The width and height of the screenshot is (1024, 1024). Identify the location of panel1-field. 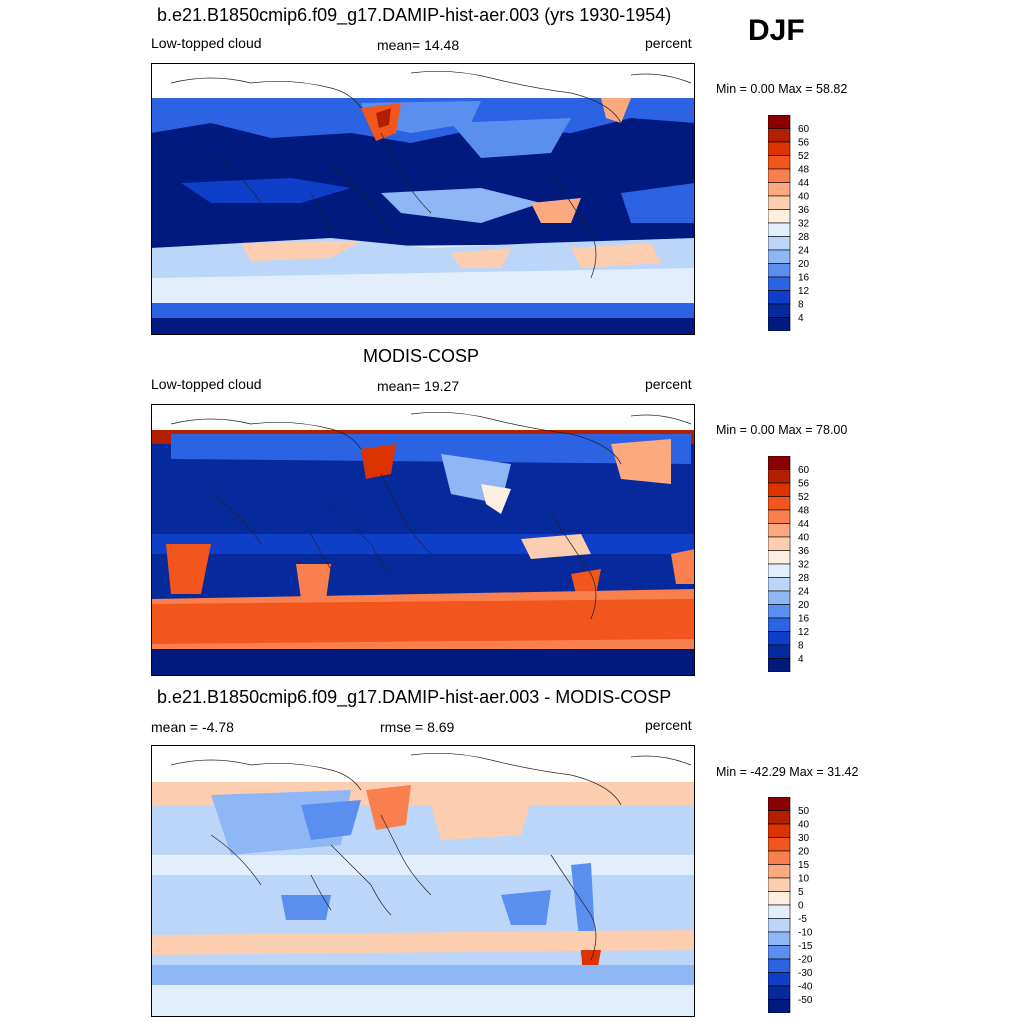
(423, 216).